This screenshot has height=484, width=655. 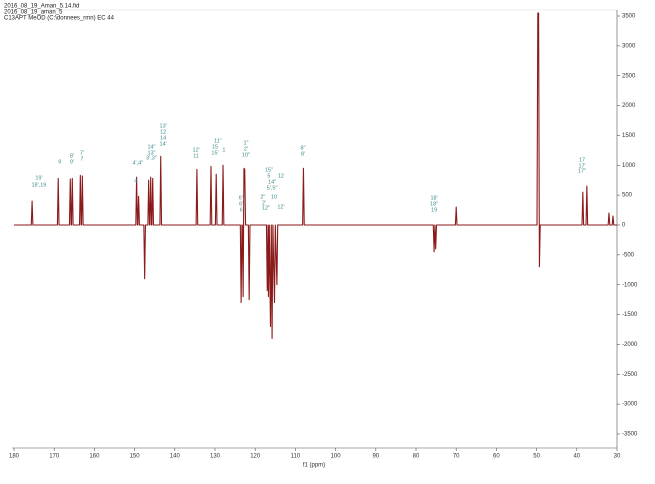 What do you see at coordinates (151, 158) in the screenshot?
I see `peak-annotation: 3',3"` at bounding box center [151, 158].